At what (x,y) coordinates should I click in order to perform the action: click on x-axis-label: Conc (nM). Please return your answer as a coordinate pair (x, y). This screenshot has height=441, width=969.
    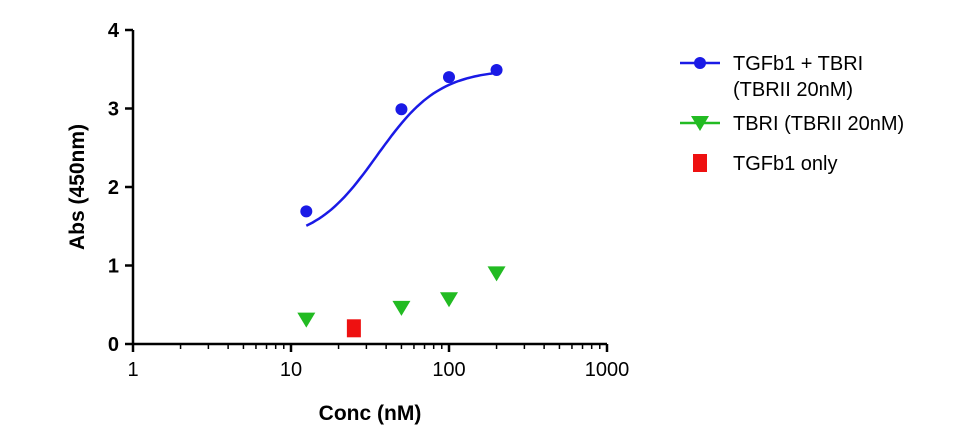
    Looking at the image, I should click on (370, 413).